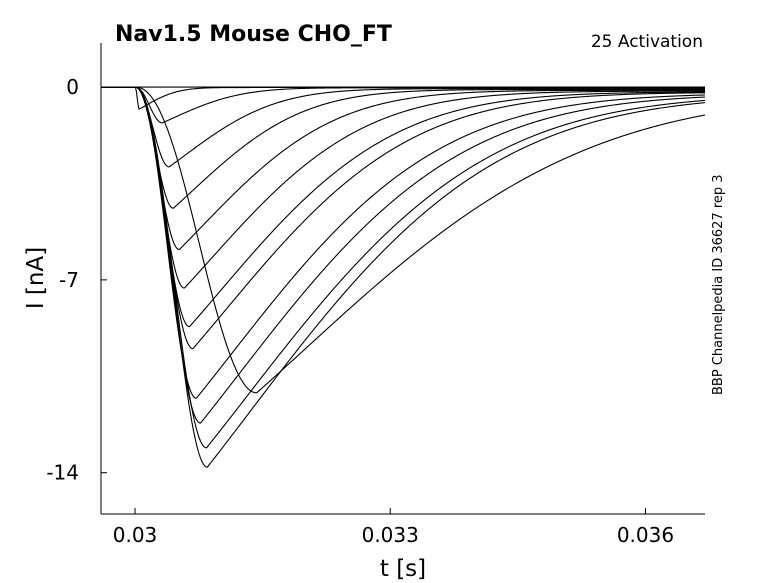  I want to click on y-tick-label: 0, so click(72, 87).